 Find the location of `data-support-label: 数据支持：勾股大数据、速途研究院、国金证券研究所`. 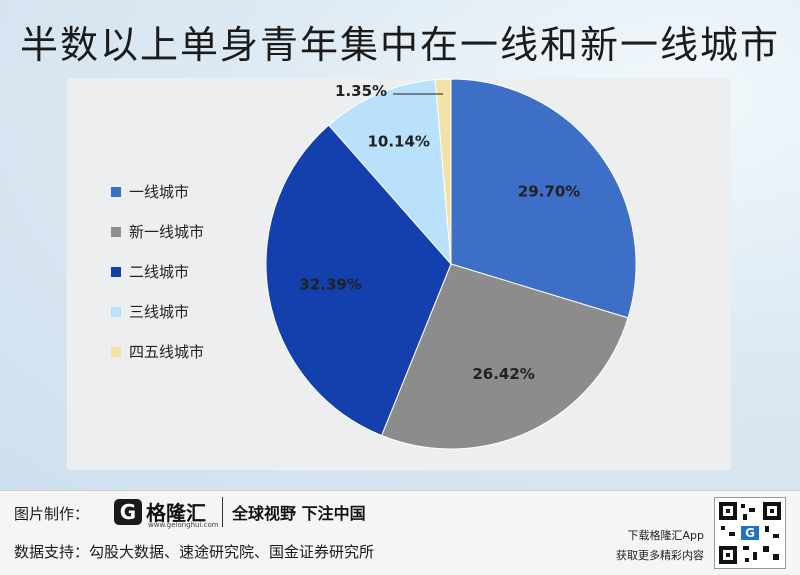

data-support-label: 数据支持：勾股大数据、速途研究院、国金证券研究所 is located at coordinates (194, 551).